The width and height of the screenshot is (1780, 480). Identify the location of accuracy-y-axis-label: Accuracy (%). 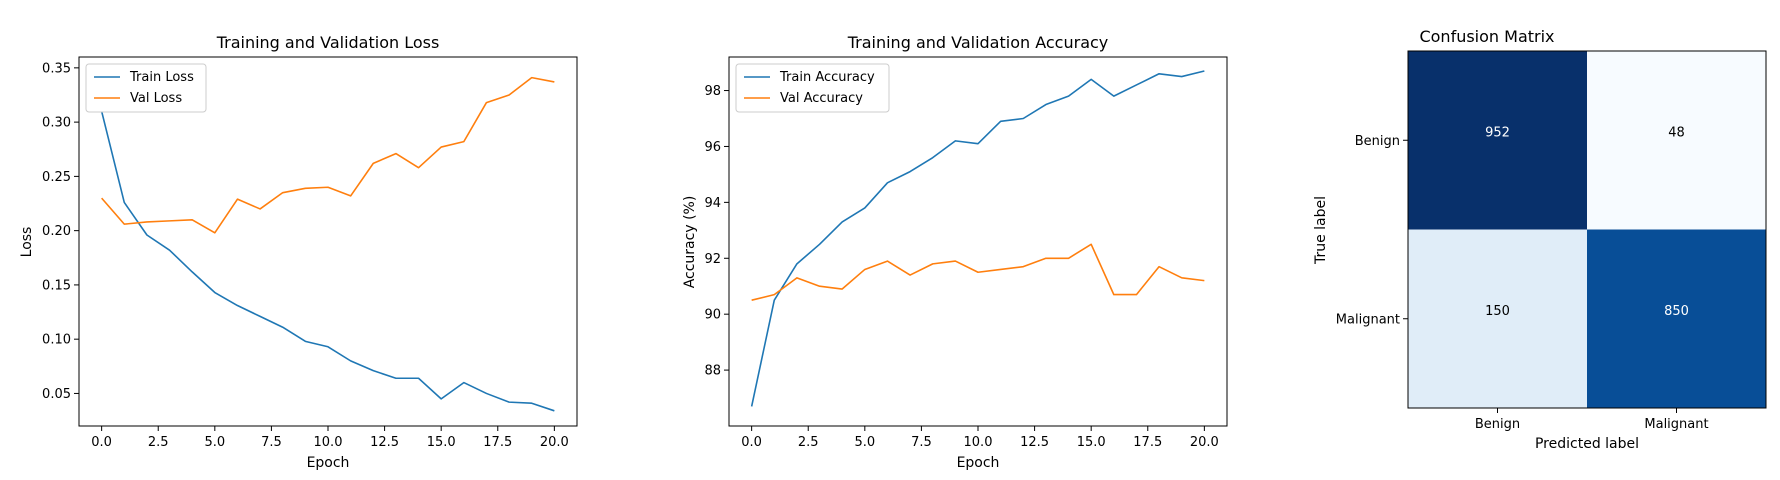
(690, 242).